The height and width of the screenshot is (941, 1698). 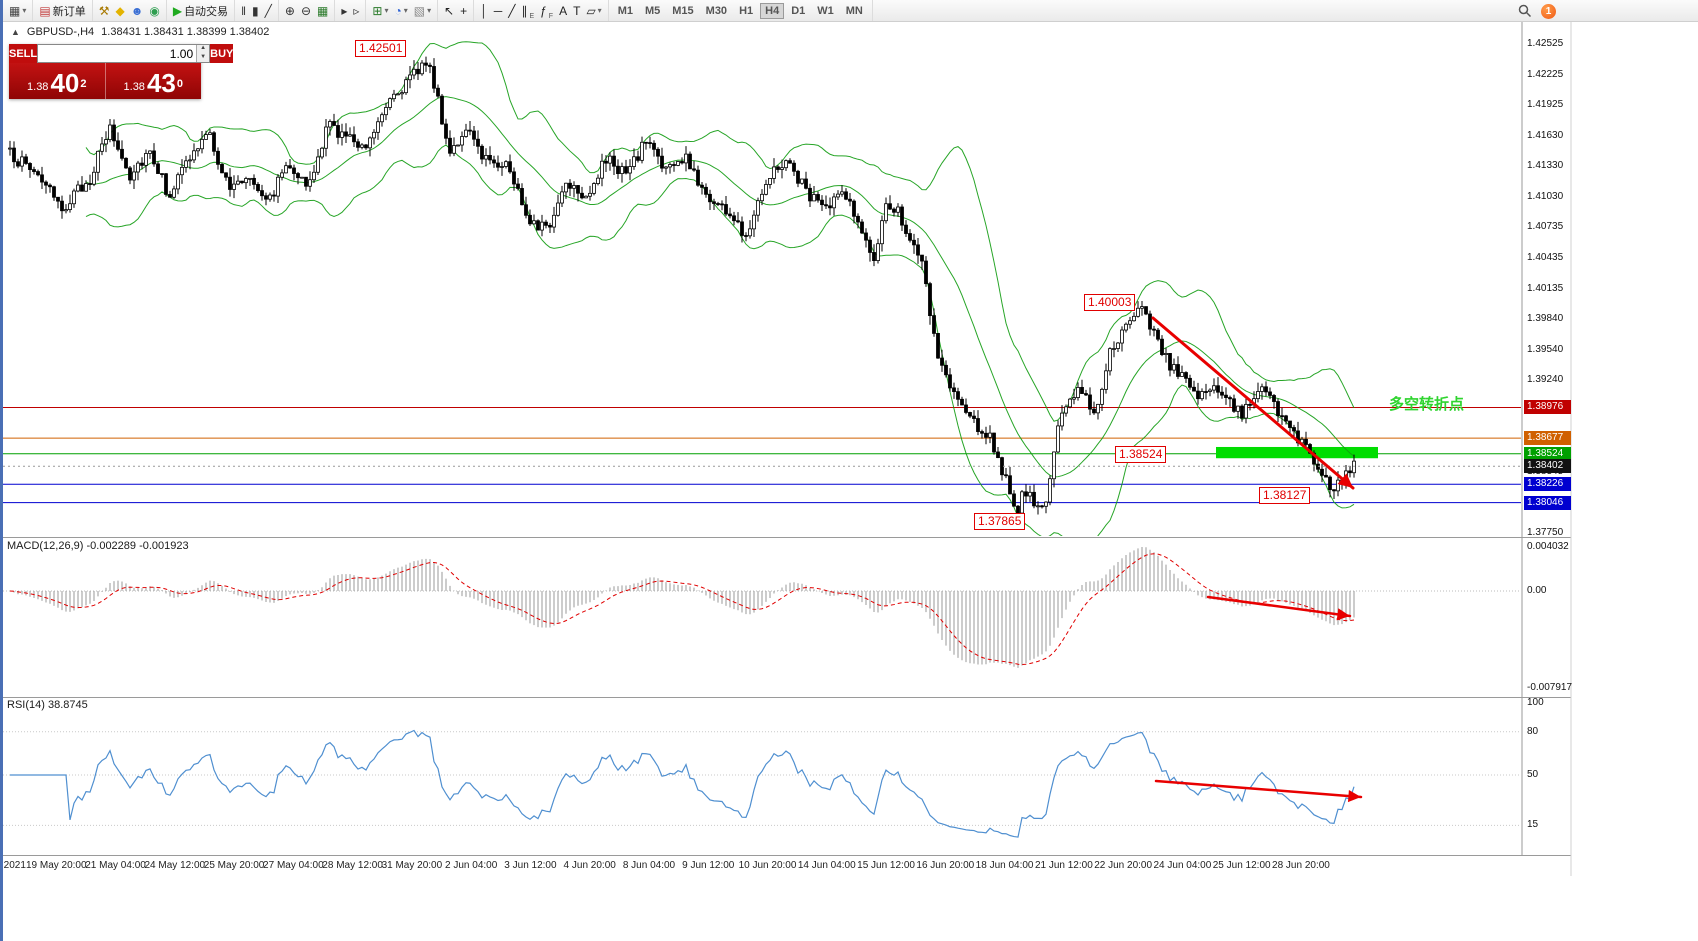 I want to click on timeframe-m30-button: M30, so click(x=716, y=11).